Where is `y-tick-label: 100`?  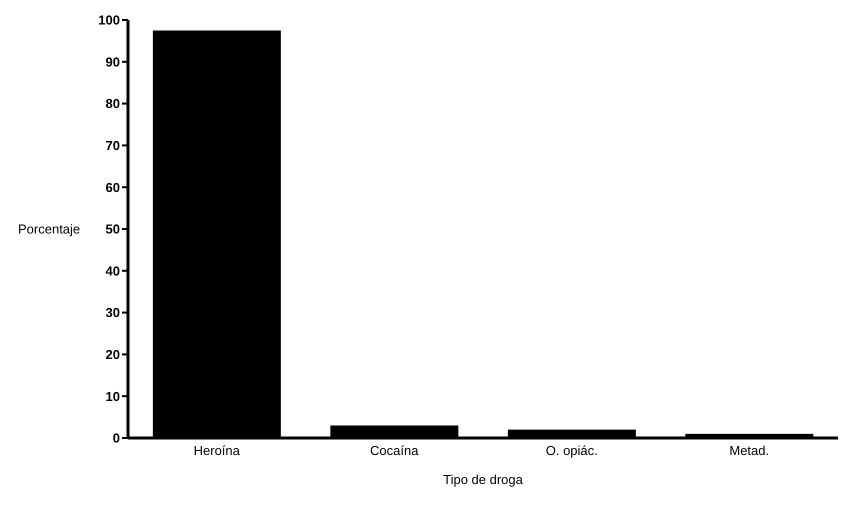 y-tick-label: 100 is located at coordinates (109, 20).